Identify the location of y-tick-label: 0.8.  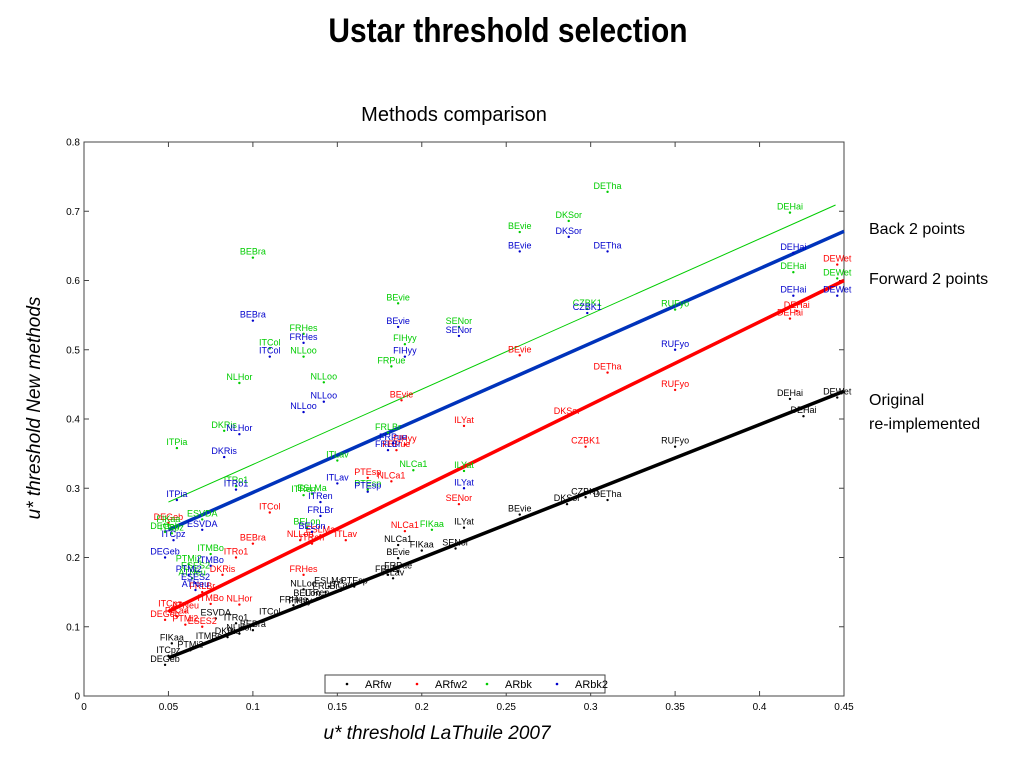
(73, 143).